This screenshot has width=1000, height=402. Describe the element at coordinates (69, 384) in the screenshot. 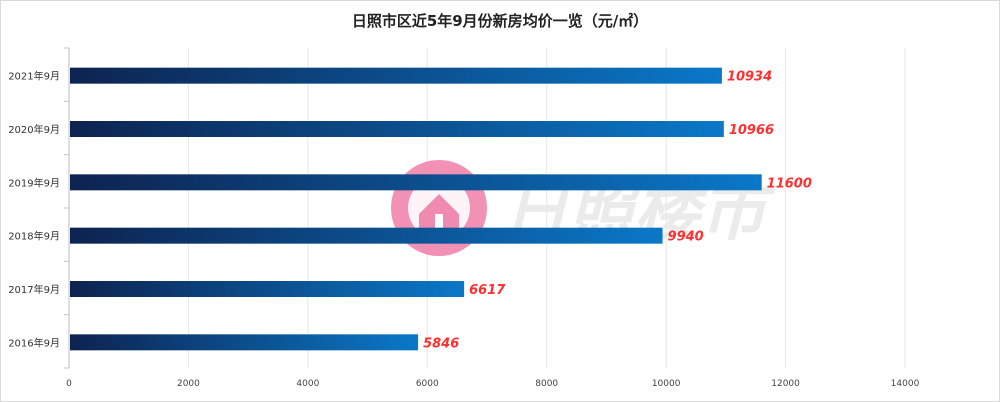

I see `x-tick-label: 0` at that location.